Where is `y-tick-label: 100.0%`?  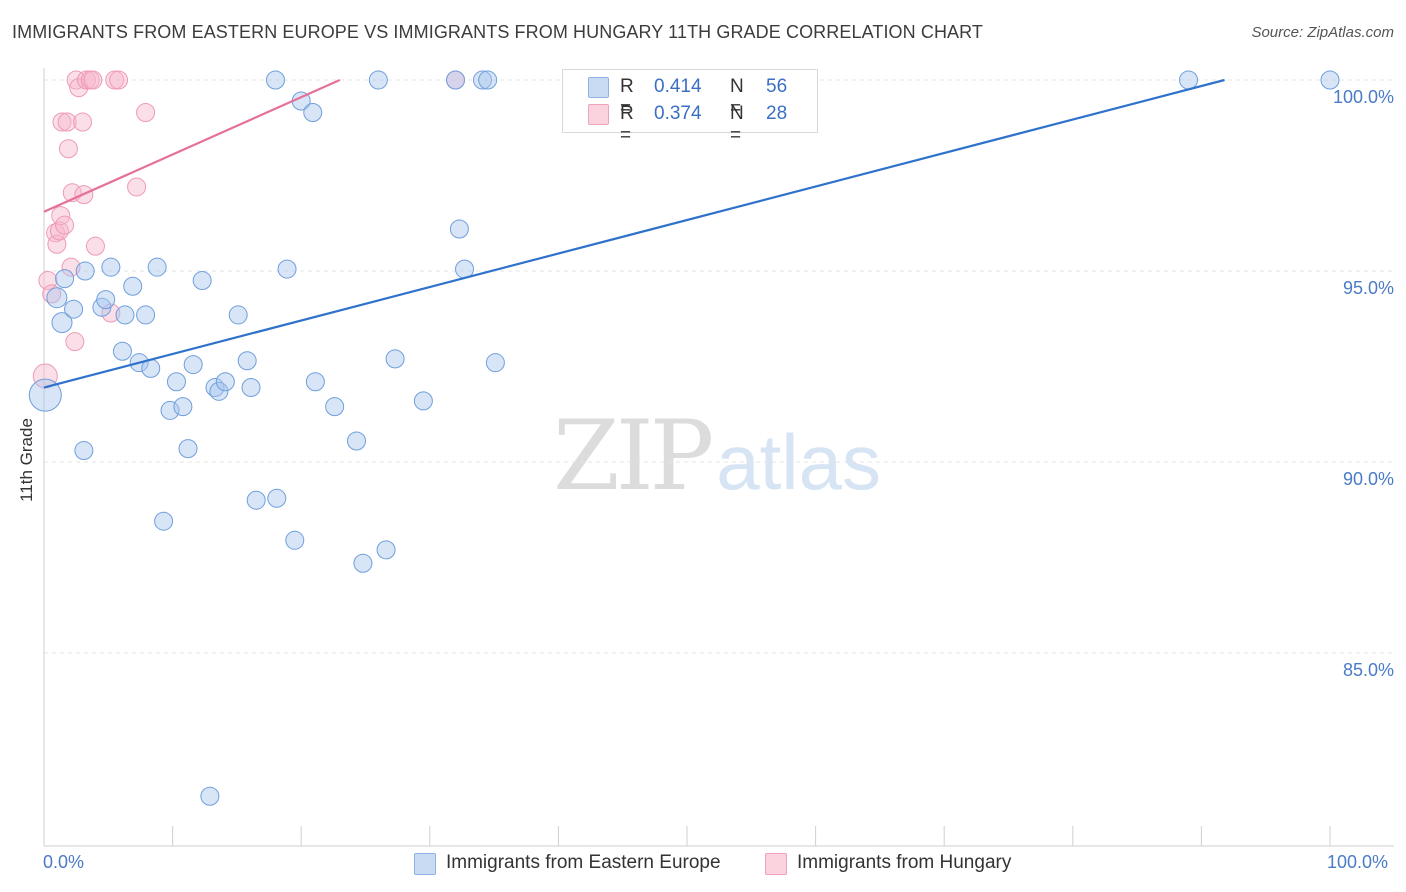
y-tick-label: 100.0% is located at coordinates (1363, 97).